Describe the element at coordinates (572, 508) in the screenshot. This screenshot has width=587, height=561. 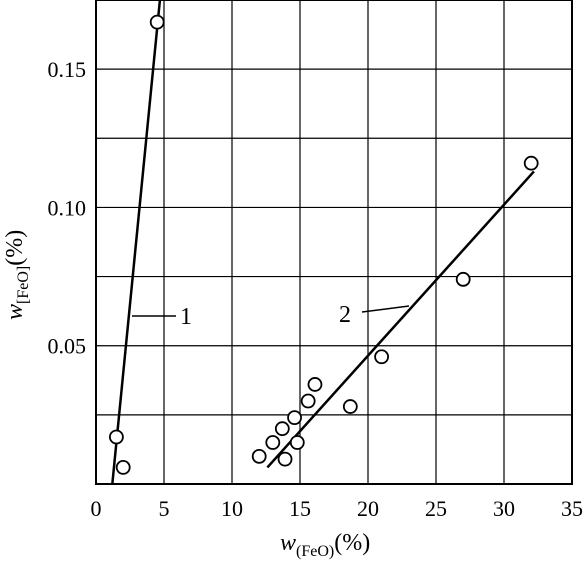
I see `x-tick-label: 35` at that location.